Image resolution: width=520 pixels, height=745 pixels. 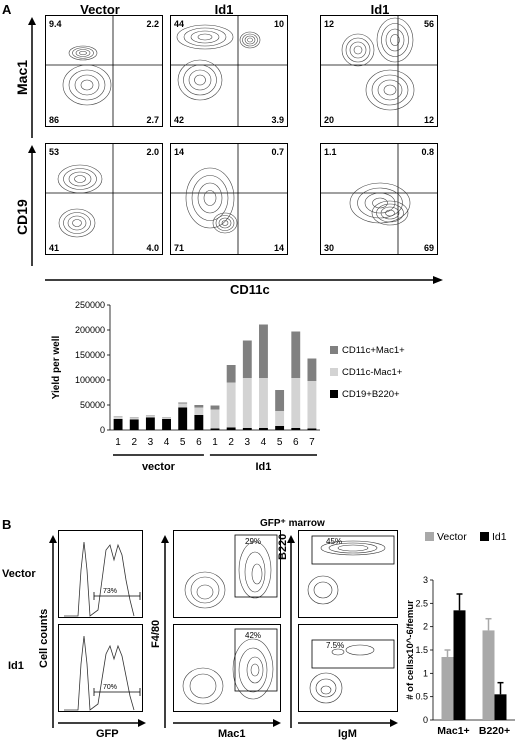 What do you see at coordinates (152, 24) in the screenshot?
I see `quad-top-right: 2.2` at bounding box center [152, 24].